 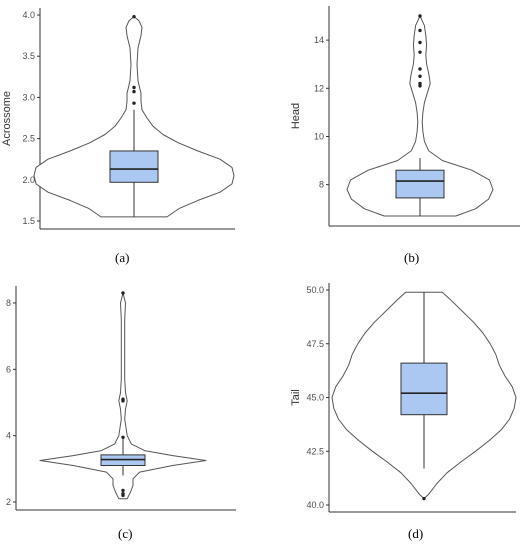 I want to click on panel-caption: (d), so click(x=415, y=533).